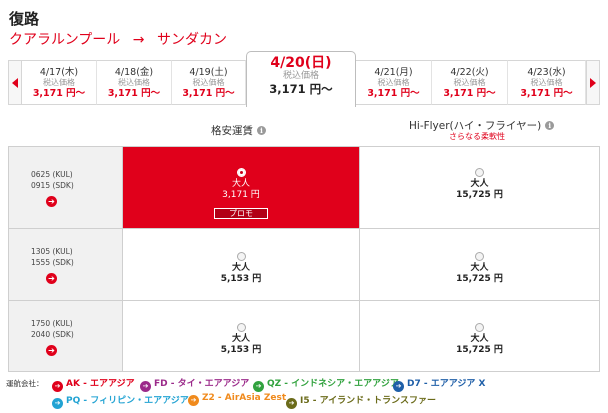  Describe the element at coordinates (52, 257) in the screenshot. I see `time-lines: 1305 (KUL) 1555 (SDK)` at that location.